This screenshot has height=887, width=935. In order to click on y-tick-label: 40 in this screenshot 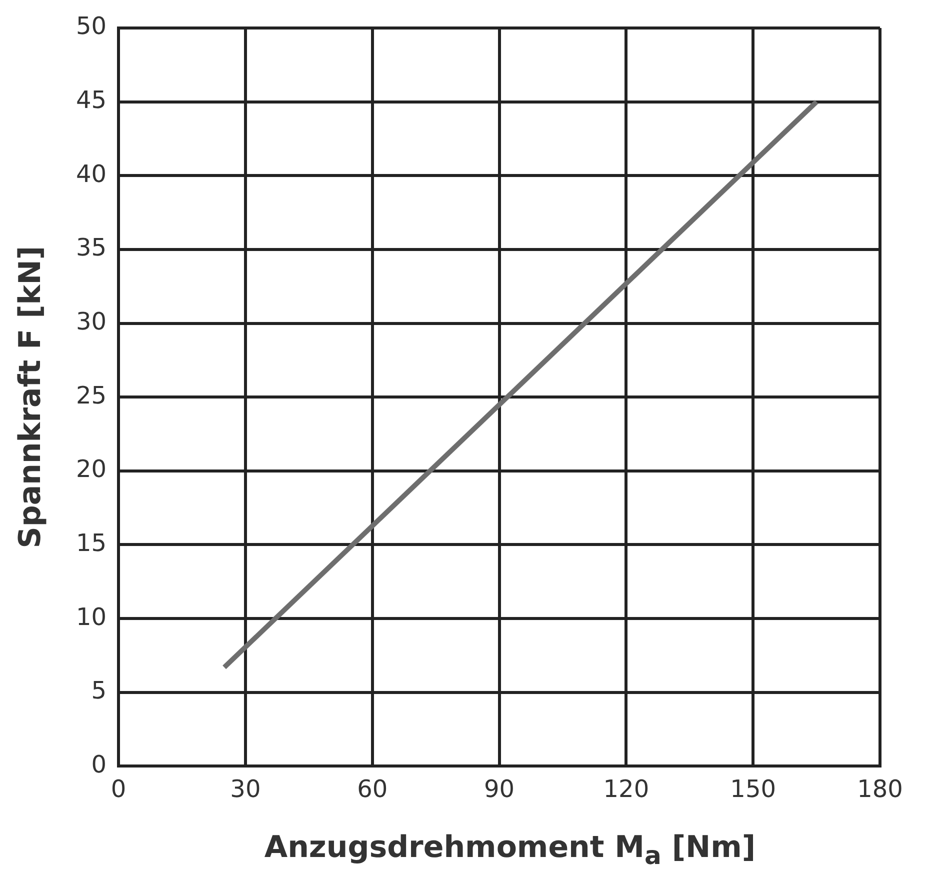, I will do `click(91, 174)`.